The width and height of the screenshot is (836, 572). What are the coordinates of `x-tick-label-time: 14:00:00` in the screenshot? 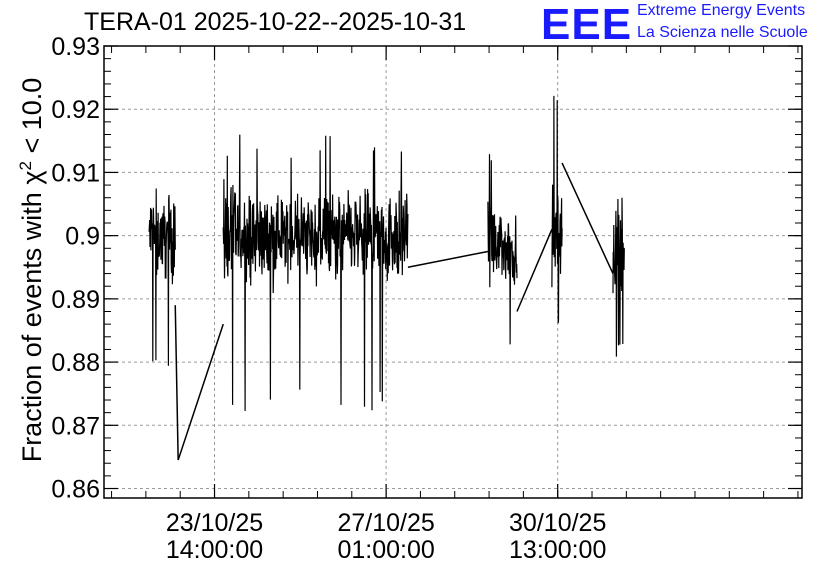 It's located at (214, 550).